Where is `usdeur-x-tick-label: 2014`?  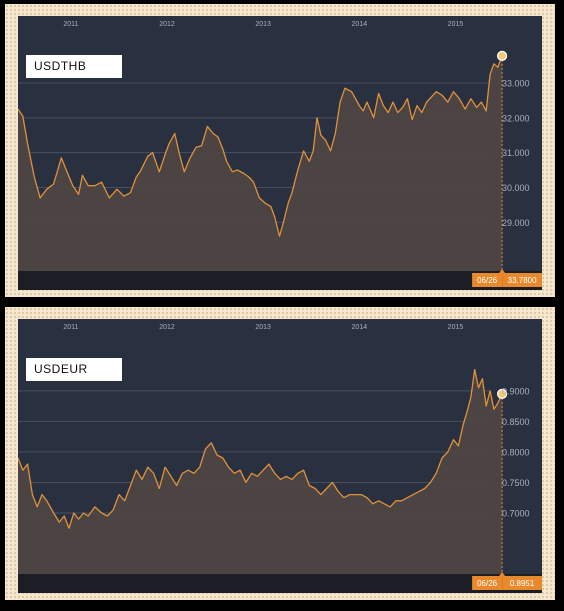
usdeur-x-tick-label: 2014 is located at coordinates (360, 327).